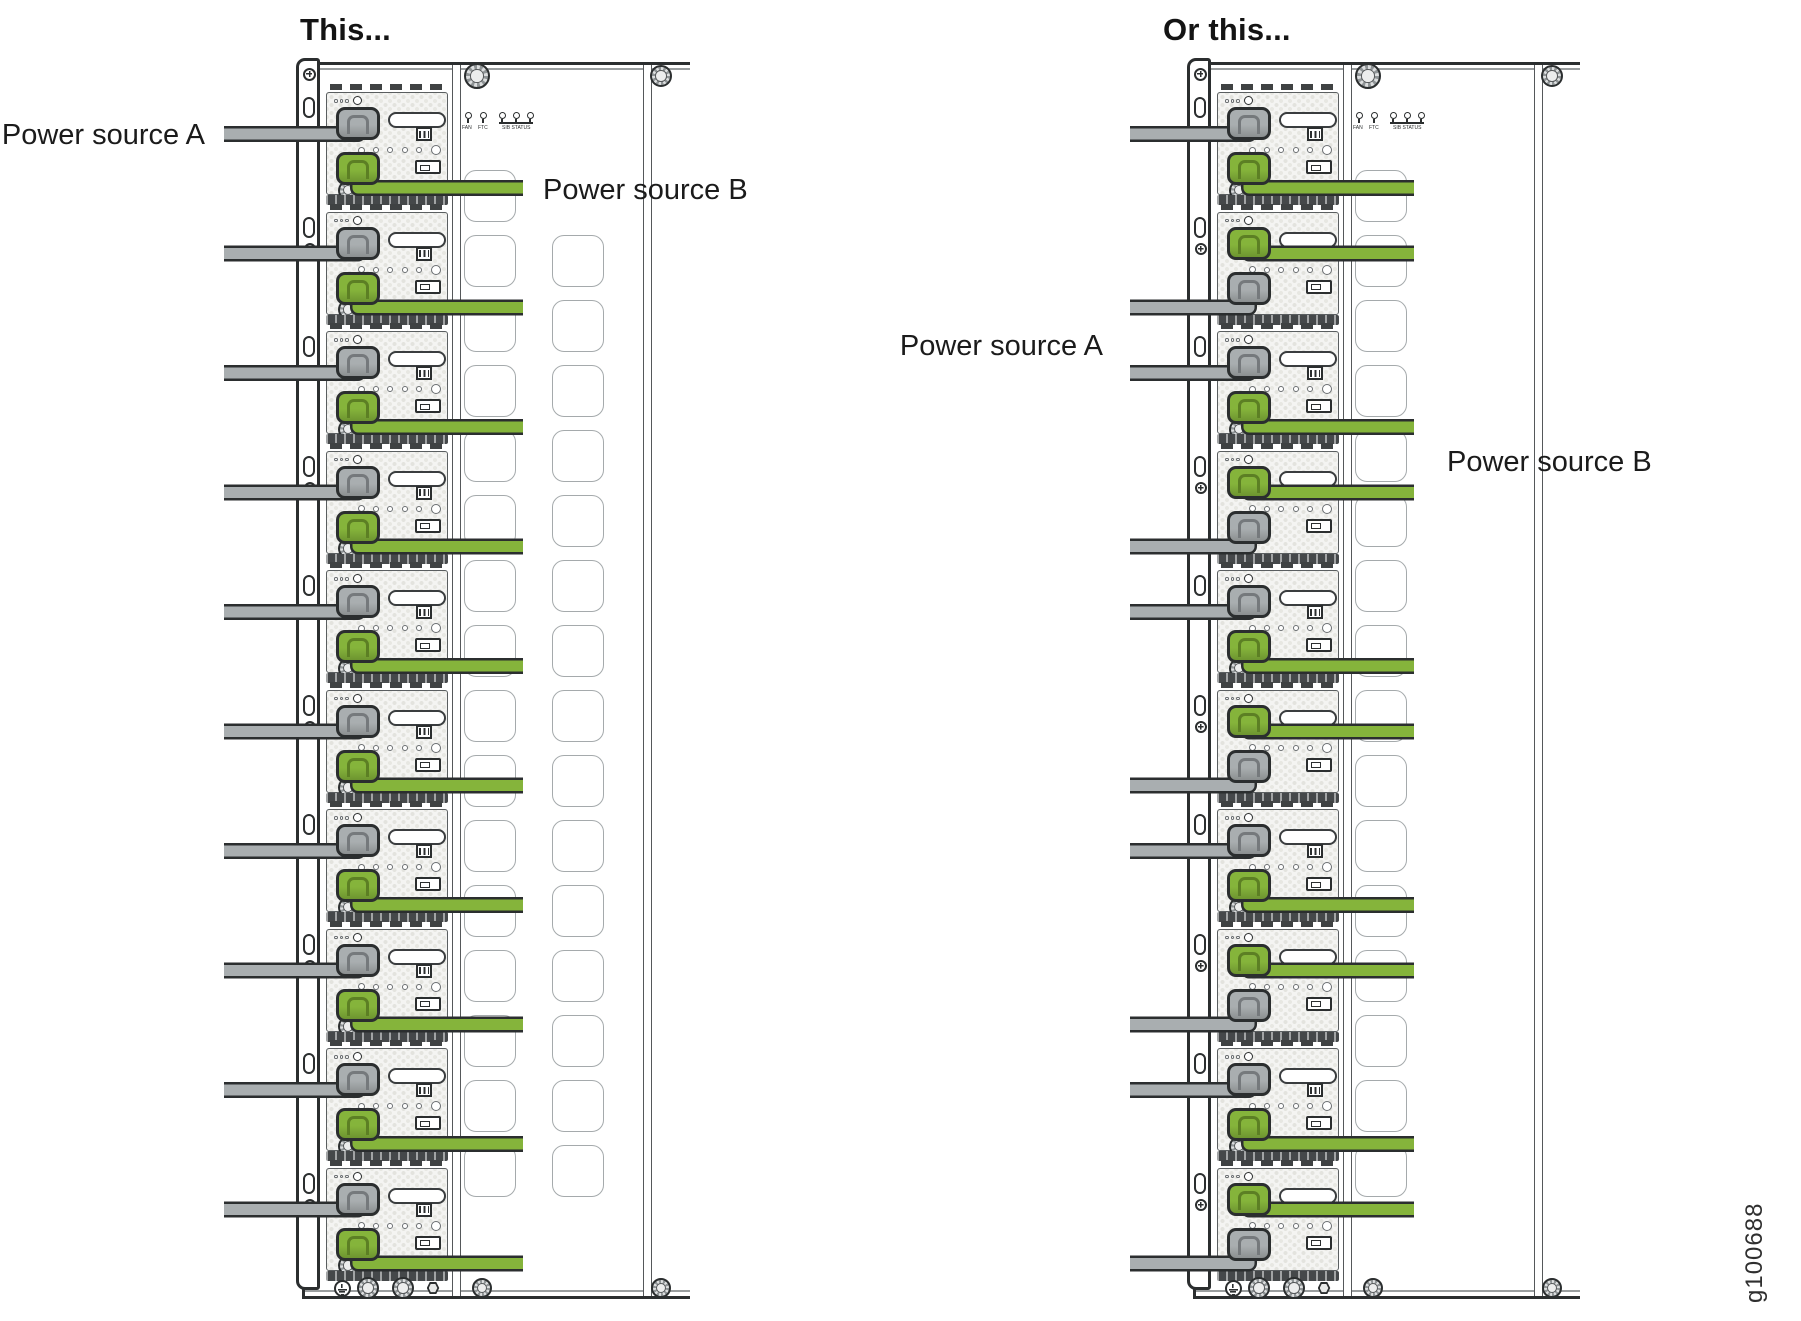 The height and width of the screenshot is (1321, 1801). I want to click on thumbscrew-icon, so click(368, 1288).